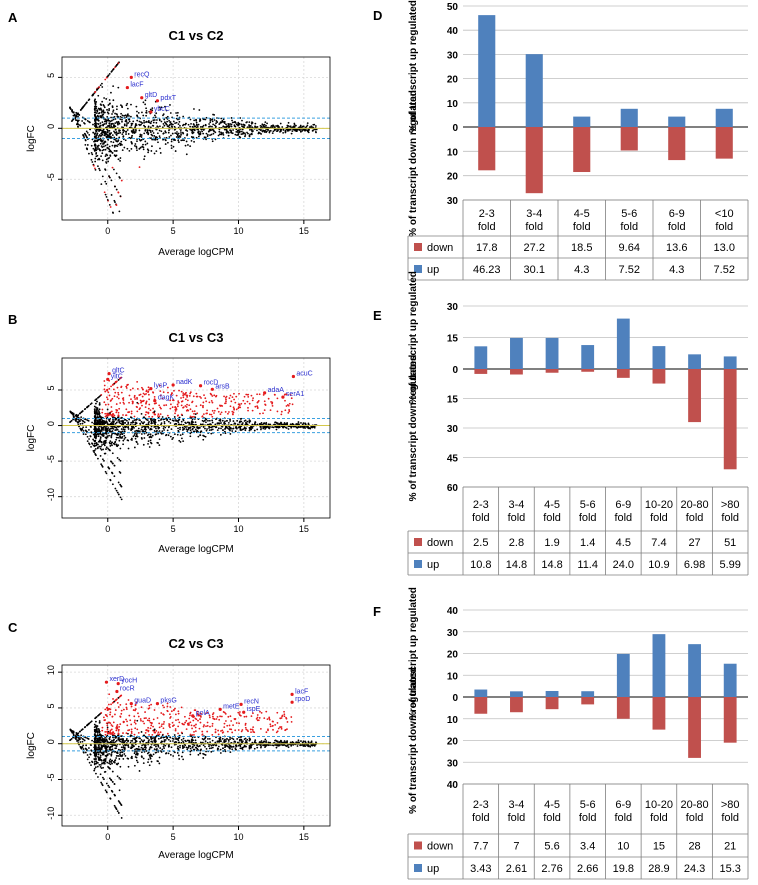 The image size is (758, 885). What do you see at coordinates (161, 386) in the screenshot?
I see `gene-label: lysP` at bounding box center [161, 386].